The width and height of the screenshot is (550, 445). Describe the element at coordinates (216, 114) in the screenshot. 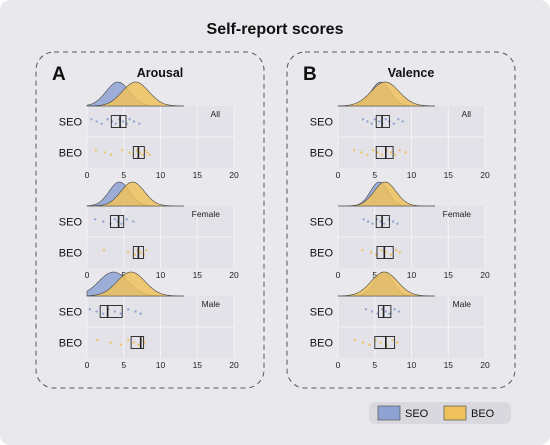

I see `subplot-label: All` at that location.